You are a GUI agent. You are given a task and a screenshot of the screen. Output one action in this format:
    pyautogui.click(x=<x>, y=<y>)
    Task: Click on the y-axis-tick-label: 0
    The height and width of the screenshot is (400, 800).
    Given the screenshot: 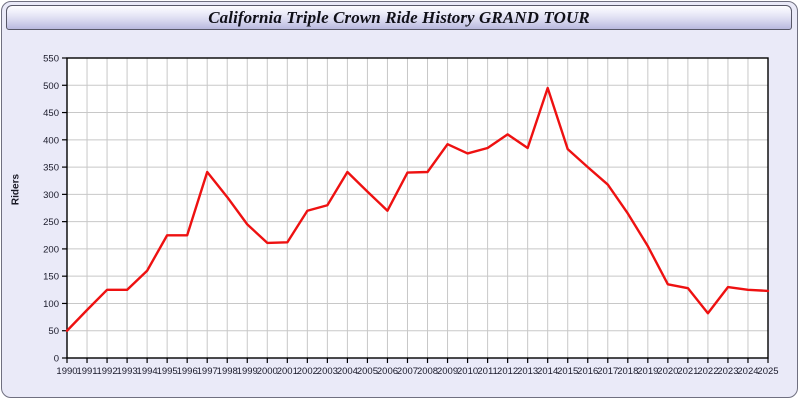 What is the action you would take?
    pyautogui.click(x=56, y=359)
    